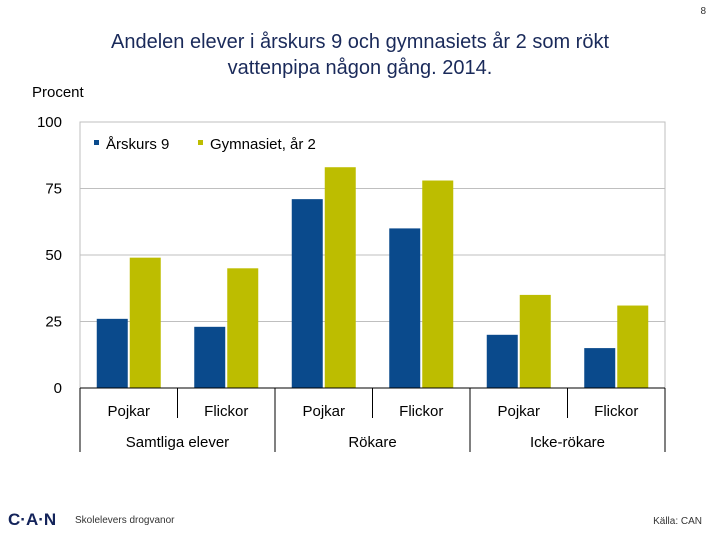 This screenshot has width=720, height=540. I want to click on legend-swatch-gymnasiet, so click(200, 142).